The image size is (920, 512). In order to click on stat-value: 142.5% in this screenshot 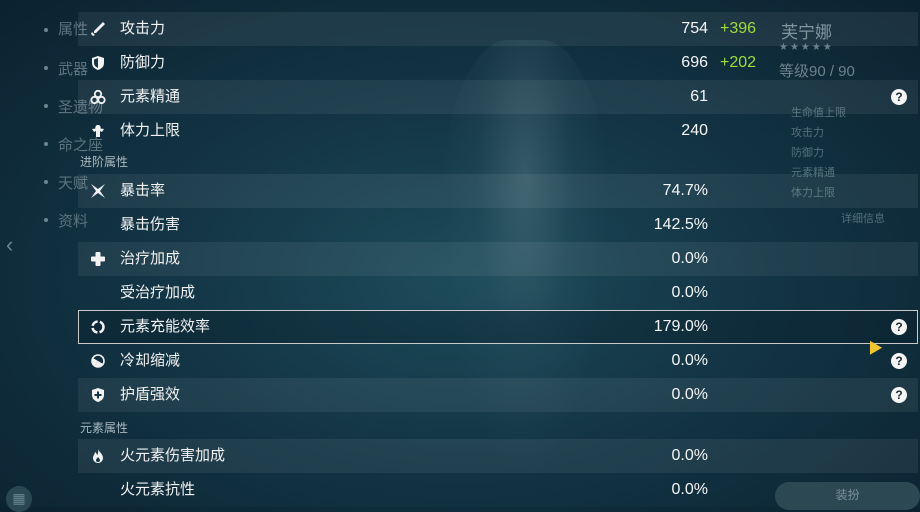, I will do `click(680, 224)`.